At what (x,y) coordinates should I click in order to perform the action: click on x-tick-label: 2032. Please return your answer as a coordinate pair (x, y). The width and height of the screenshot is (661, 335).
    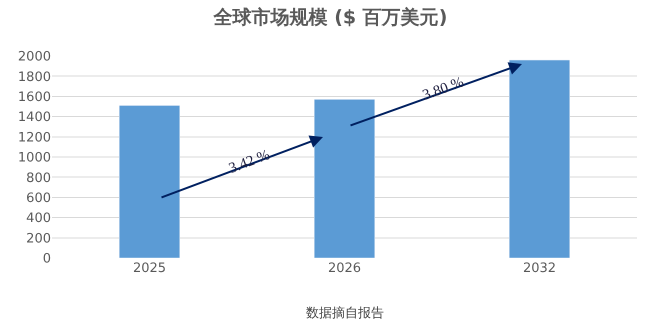
    Looking at the image, I should click on (539, 268).